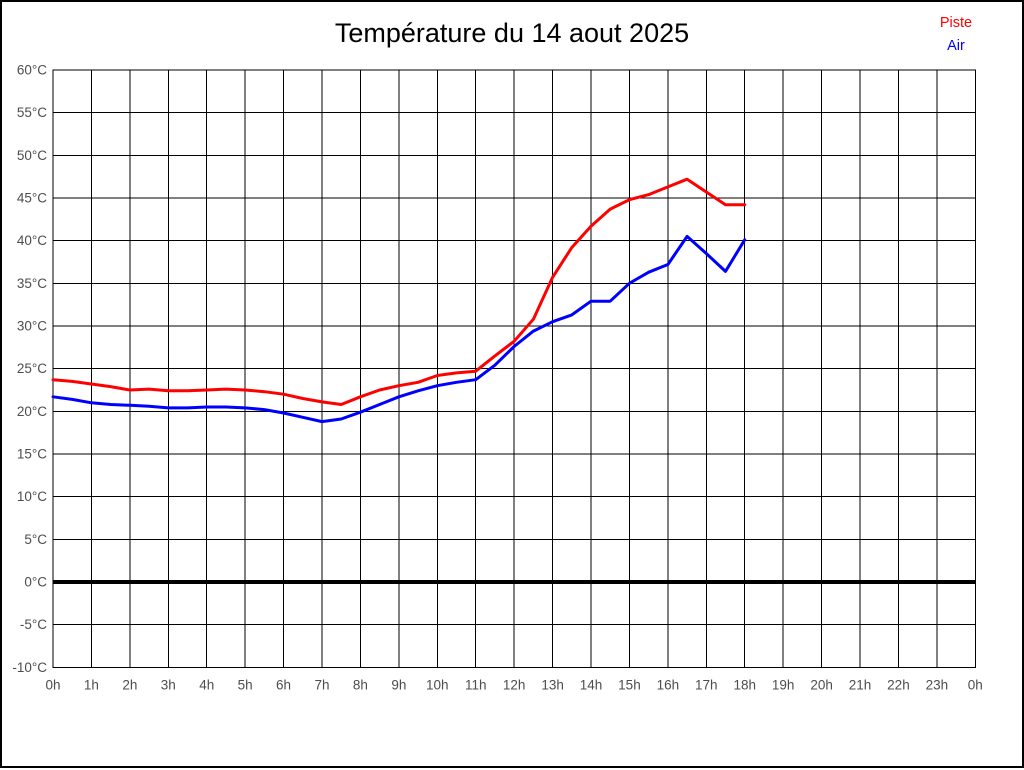  I want to click on x-tick-label: 2h, so click(129, 684).